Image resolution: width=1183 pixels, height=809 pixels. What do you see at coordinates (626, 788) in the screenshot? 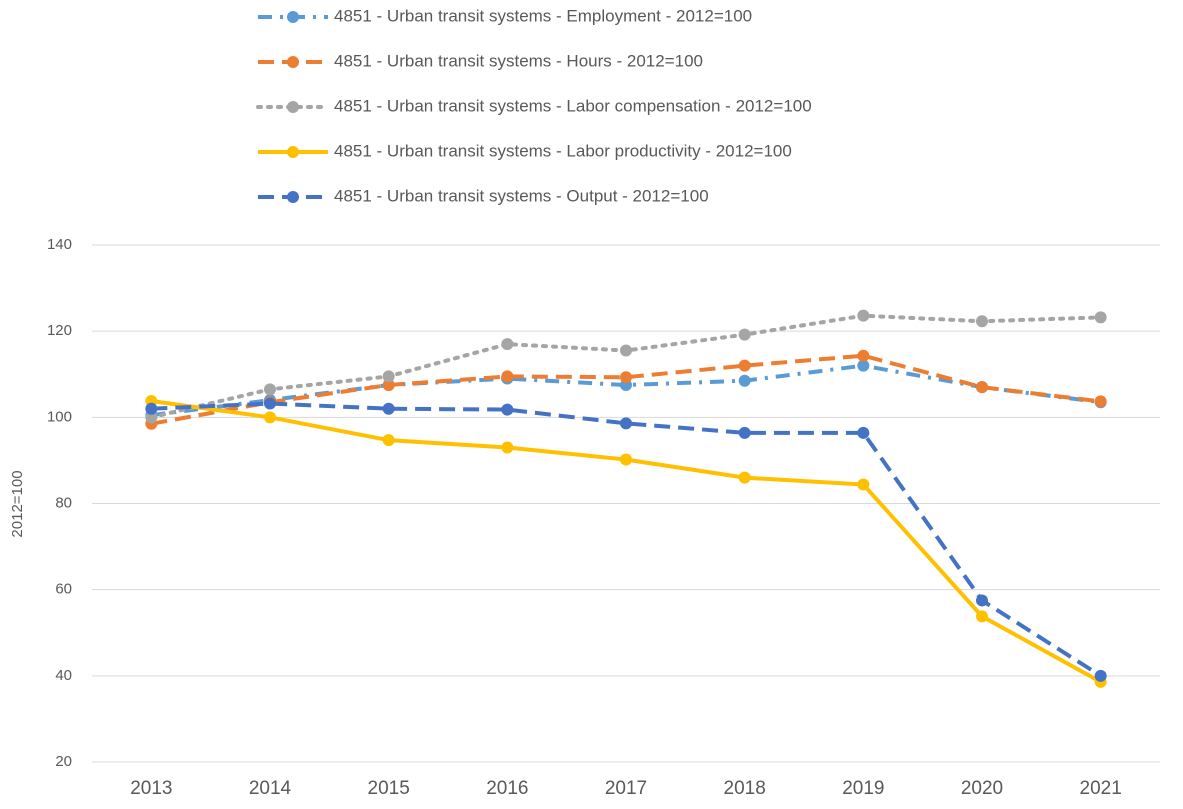
I see `x-tick-label: 2017` at bounding box center [626, 788].